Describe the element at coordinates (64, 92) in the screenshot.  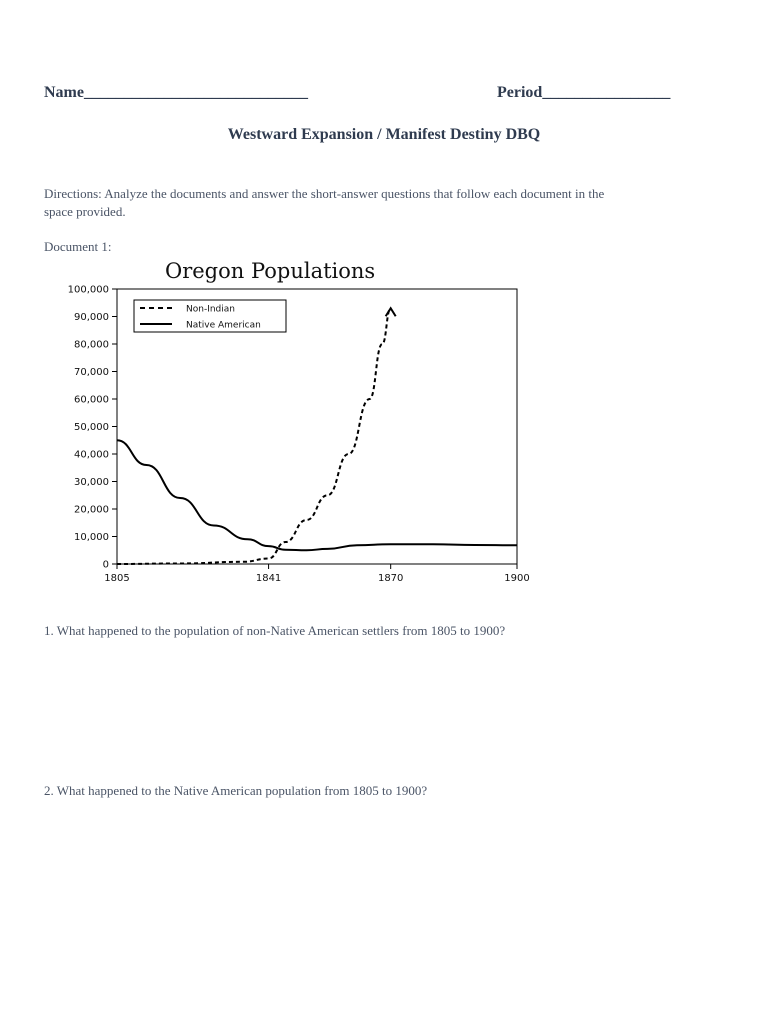
I see `name-label-text: Name` at that location.